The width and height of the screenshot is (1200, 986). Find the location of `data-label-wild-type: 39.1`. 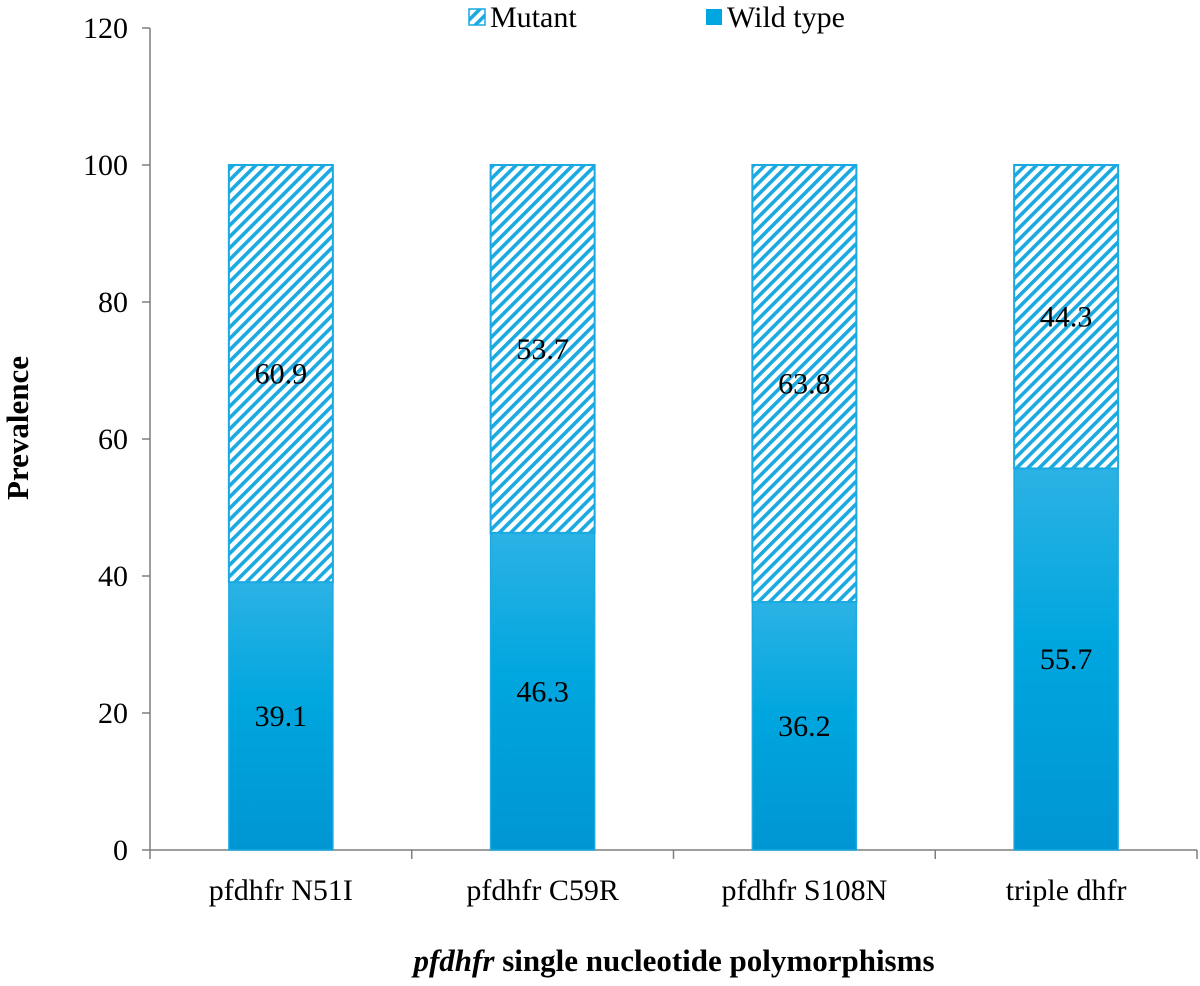

data-label-wild-type: 39.1 is located at coordinates (281, 716).